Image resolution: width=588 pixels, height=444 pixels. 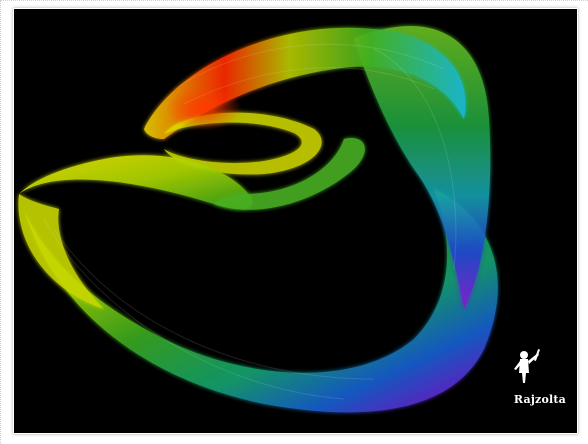 What do you see at coordinates (136, 182) in the screenshot?
I see `left-ribbon-fold` at bounding box center [136, 182].